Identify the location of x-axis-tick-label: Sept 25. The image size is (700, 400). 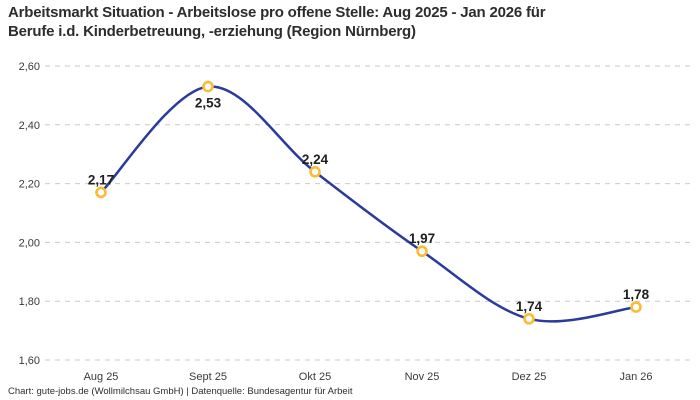
(208, 377).